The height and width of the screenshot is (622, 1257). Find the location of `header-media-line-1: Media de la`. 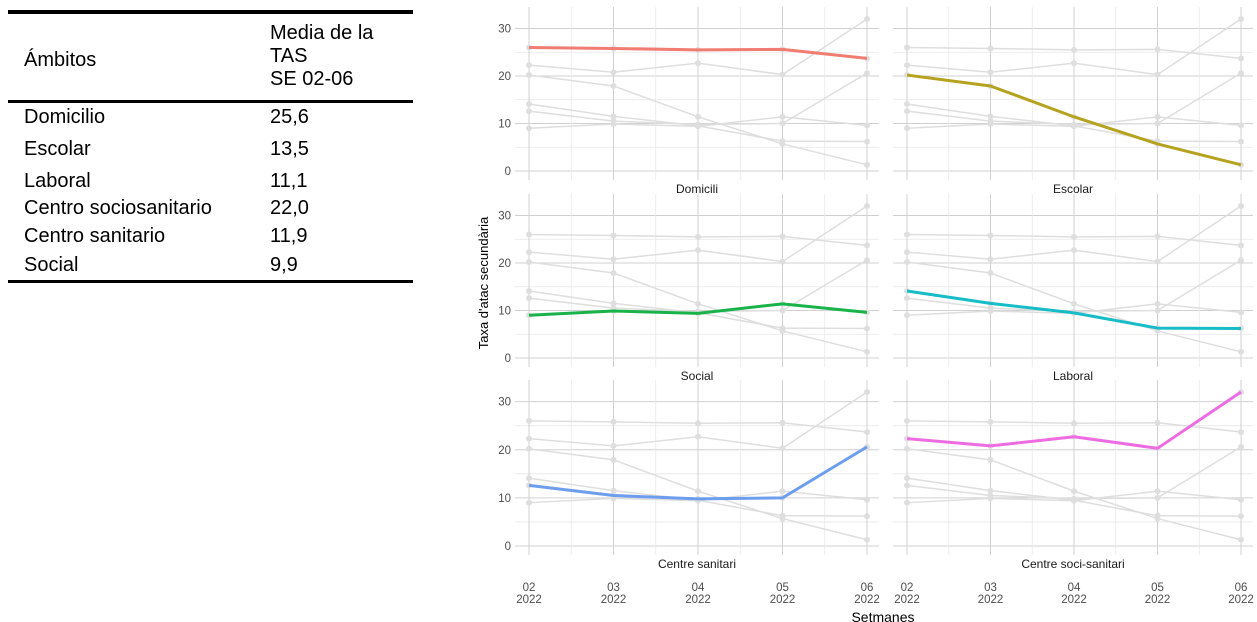

header-media-line-1: Media de la is located at coordinates (322, 33).